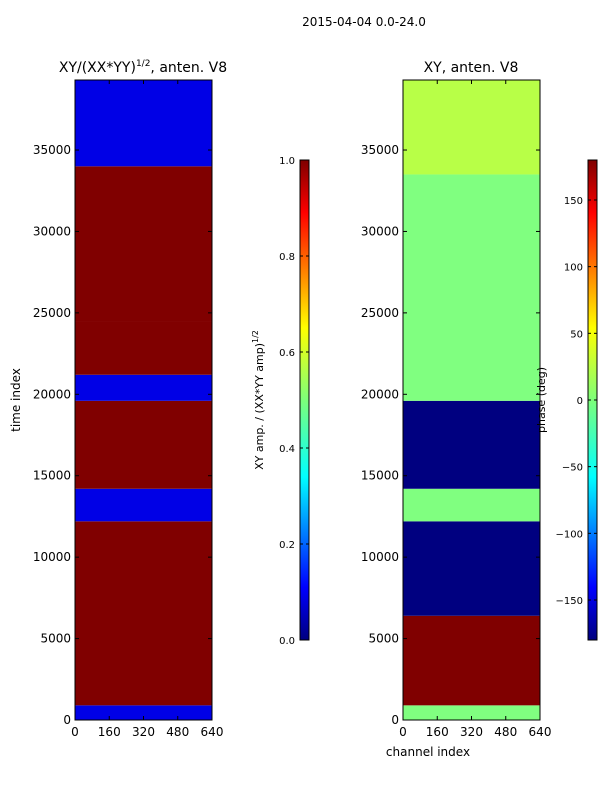 The image size is (600, 800). What do you see at coordinates (287, 545) in the screenshot?
I see `colorbar-tick-label: 0.2` at bounding box center [287, 545].